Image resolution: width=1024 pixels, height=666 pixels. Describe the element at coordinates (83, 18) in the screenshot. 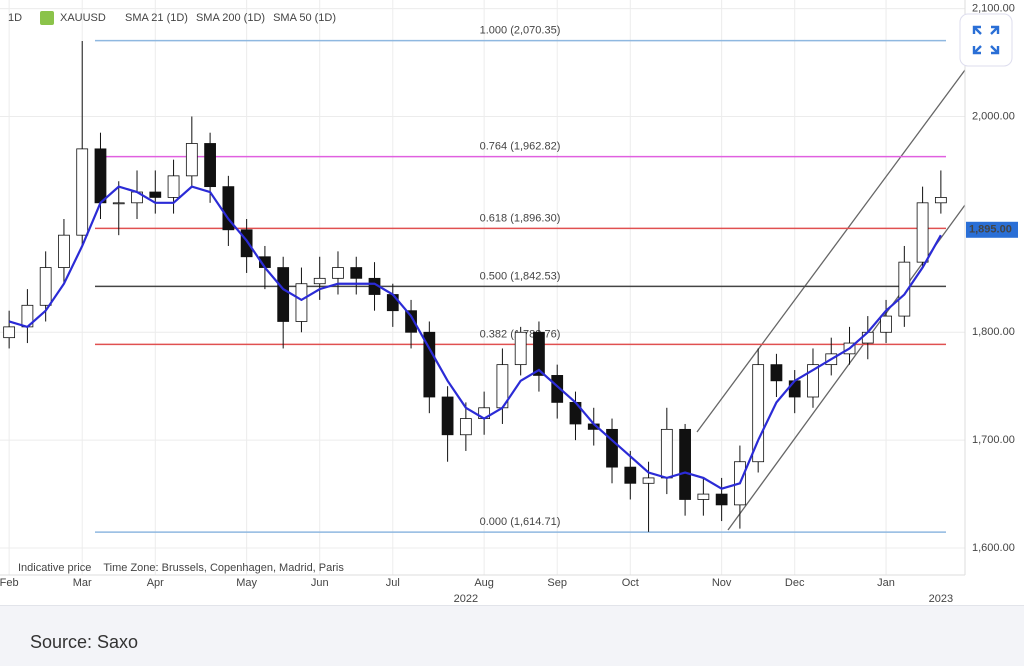

I see `symbol: XAUUSD` at that location.